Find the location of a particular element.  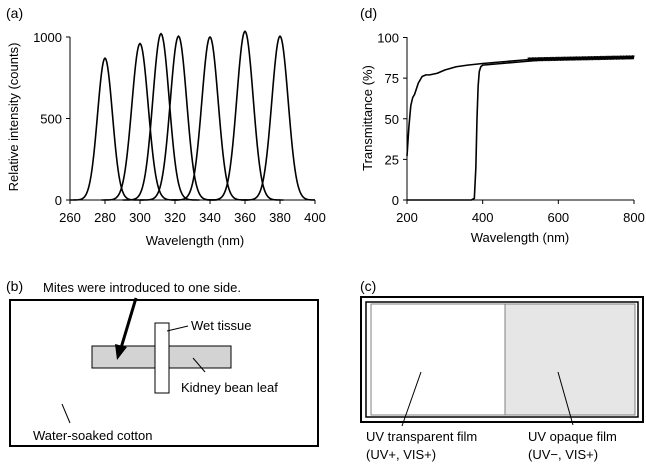

leaf-leader is located at coordinates (199, 365).